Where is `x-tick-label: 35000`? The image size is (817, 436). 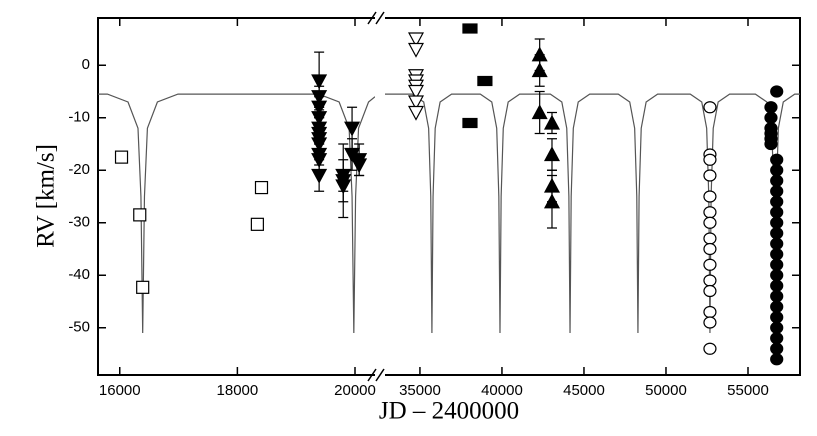 x-tick-label: 35000 is located at coordinates (420, 390).